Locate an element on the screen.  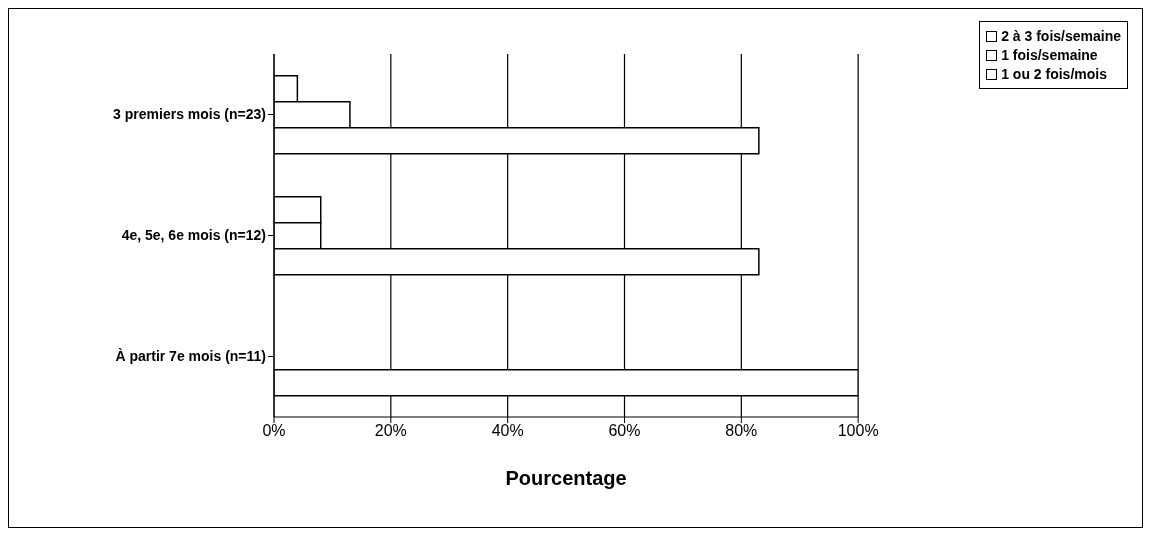
x-tick-label: 100% is located at coordinates (858, 431).